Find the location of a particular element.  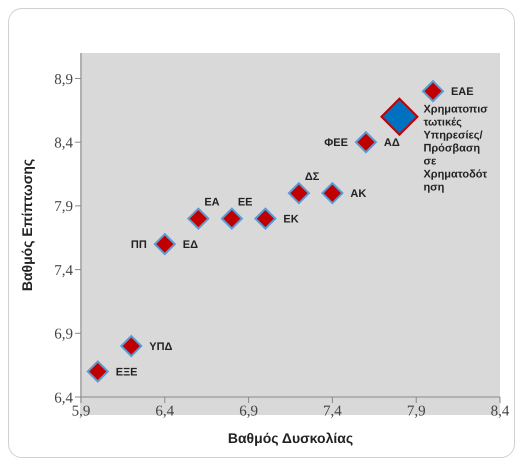

x-axis-title: Βαθμός Δυσκολίας is located at coordinates (291, 438).